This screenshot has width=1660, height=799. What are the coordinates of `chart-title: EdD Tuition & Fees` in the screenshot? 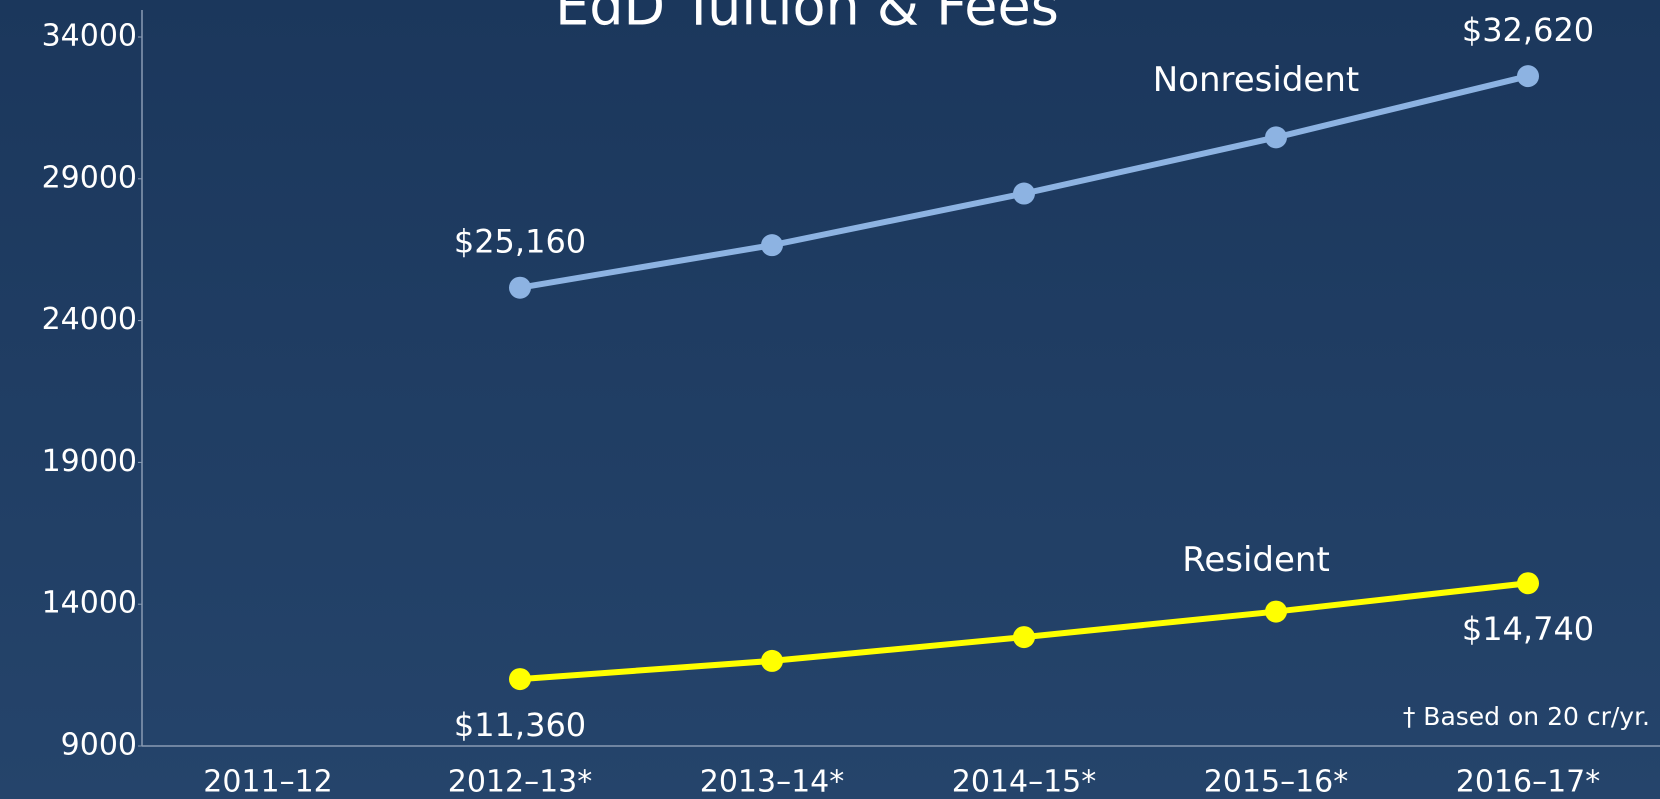 It's located at (807, 19).